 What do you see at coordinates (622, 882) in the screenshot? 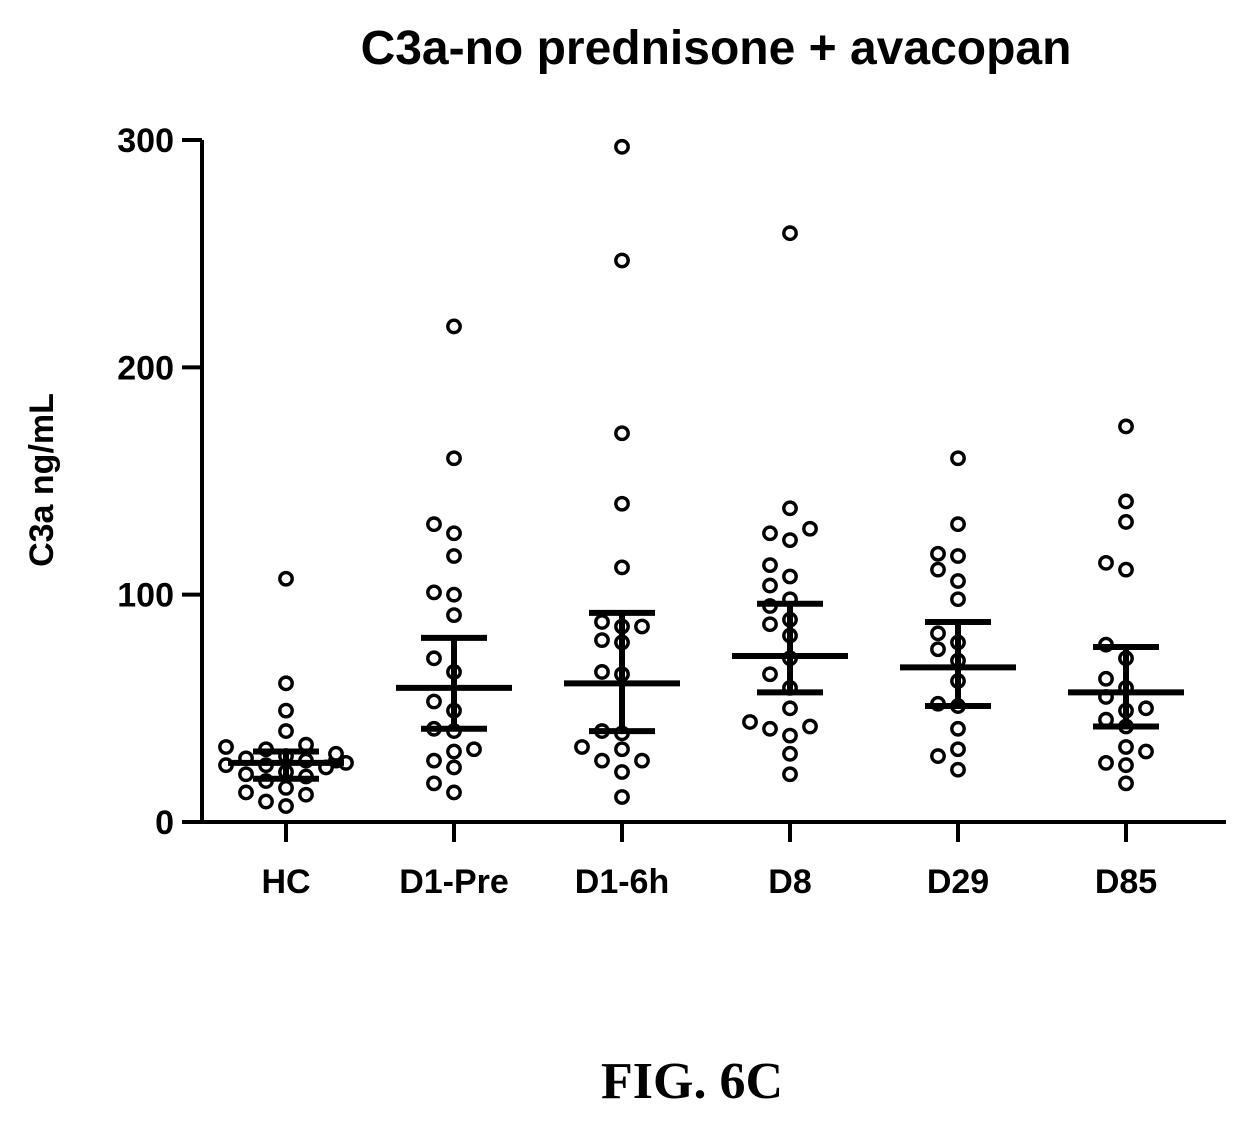
I see `x-tick-label: D1-6h` at bounding box center [622, 882].